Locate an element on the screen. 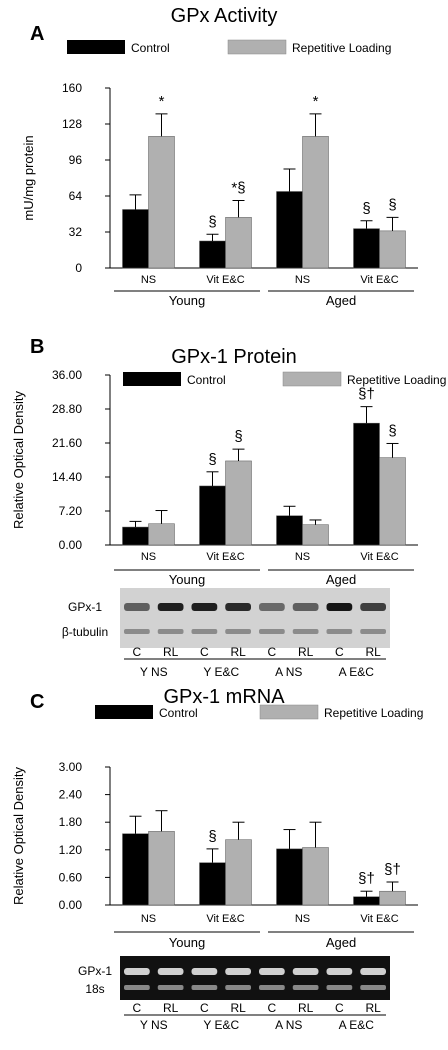 The height and width of the screenshot is (1050, 448). gel-image: C RL C RL C RL C RL GPx-1 18s Y NS Y E&C A NS A E&C is located at coordinates (234, 994).